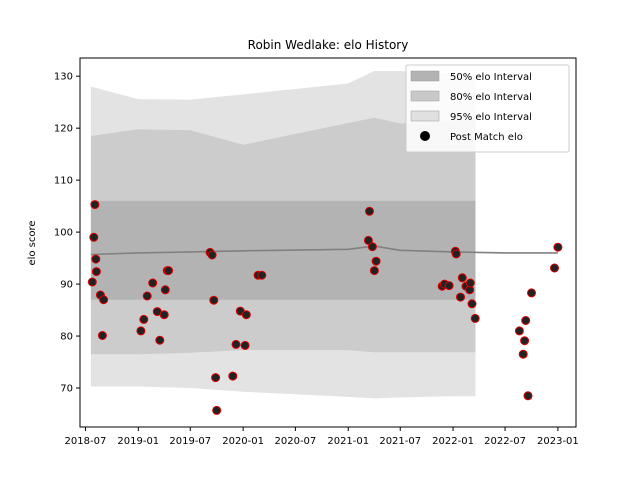  I want to click on x-tick-label: 2020-01, so click(243, 441).